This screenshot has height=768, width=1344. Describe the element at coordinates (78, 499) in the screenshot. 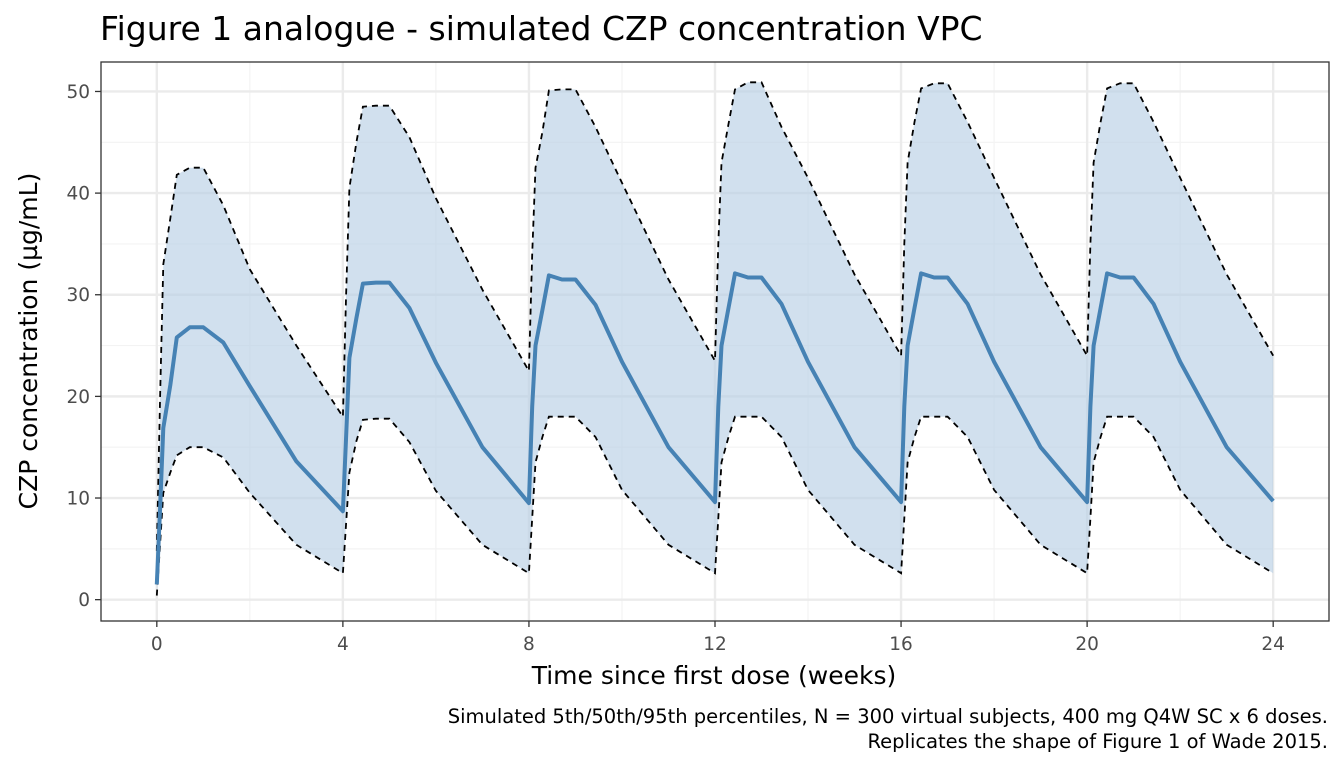

I see `y-tick-label: 10` at that location.